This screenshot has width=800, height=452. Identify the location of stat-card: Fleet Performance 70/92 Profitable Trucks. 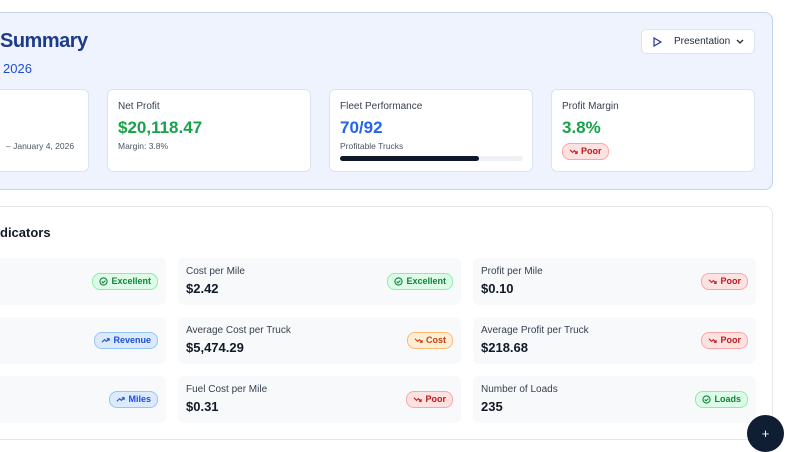
(431, 130).